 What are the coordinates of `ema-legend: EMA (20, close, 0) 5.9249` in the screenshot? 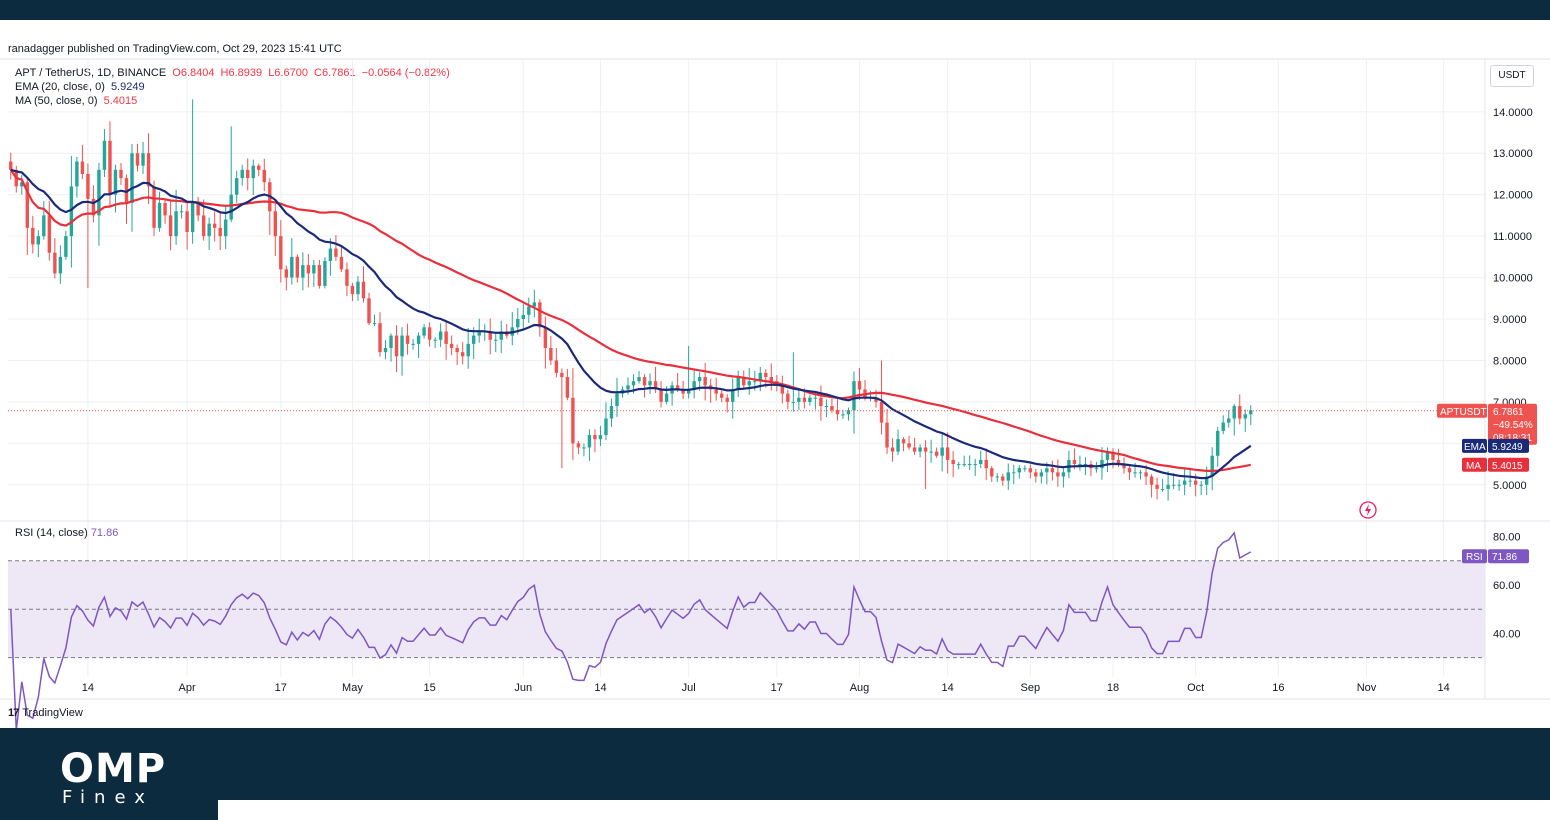 It's located at (81, 87).